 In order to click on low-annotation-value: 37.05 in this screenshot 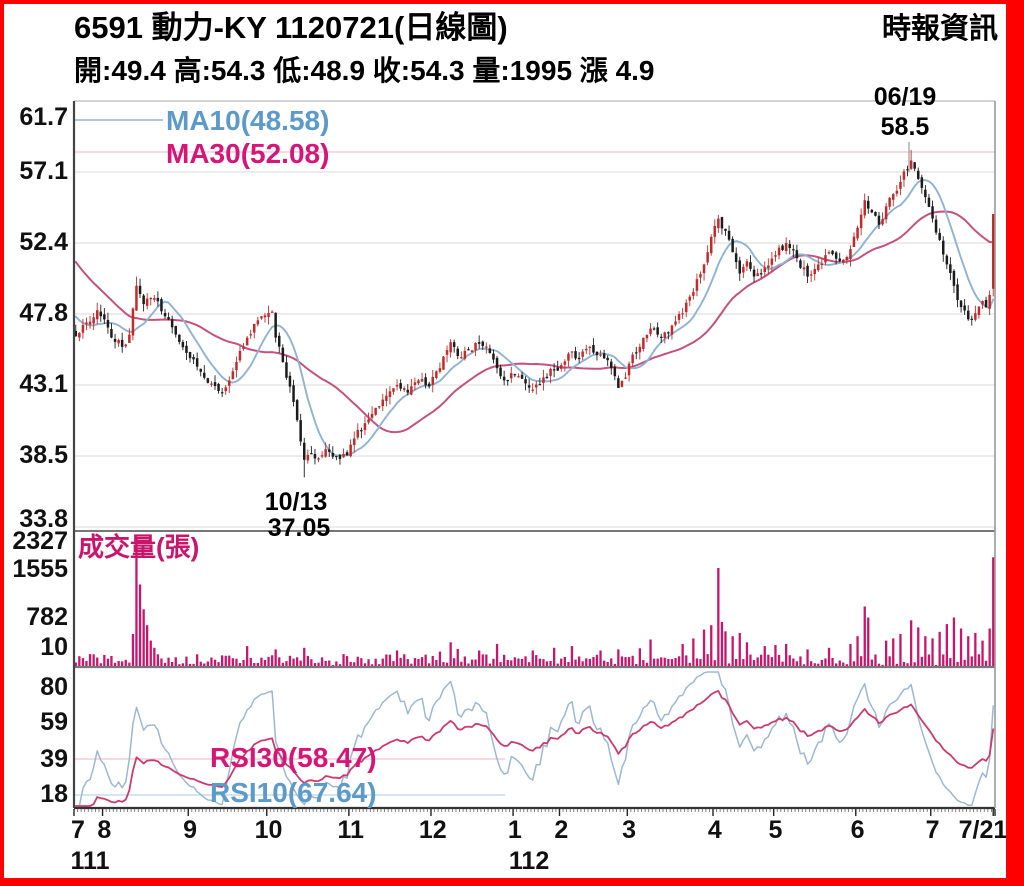, I will do `click(299, 528)`.